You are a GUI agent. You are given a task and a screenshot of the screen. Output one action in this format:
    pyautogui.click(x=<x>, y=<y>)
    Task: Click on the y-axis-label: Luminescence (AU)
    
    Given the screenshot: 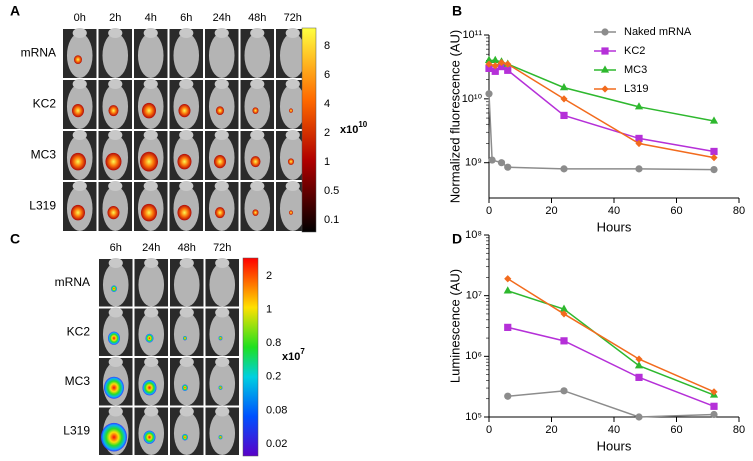 What is the action you would take?
    pyautogui.click(x=454, y=326)
    